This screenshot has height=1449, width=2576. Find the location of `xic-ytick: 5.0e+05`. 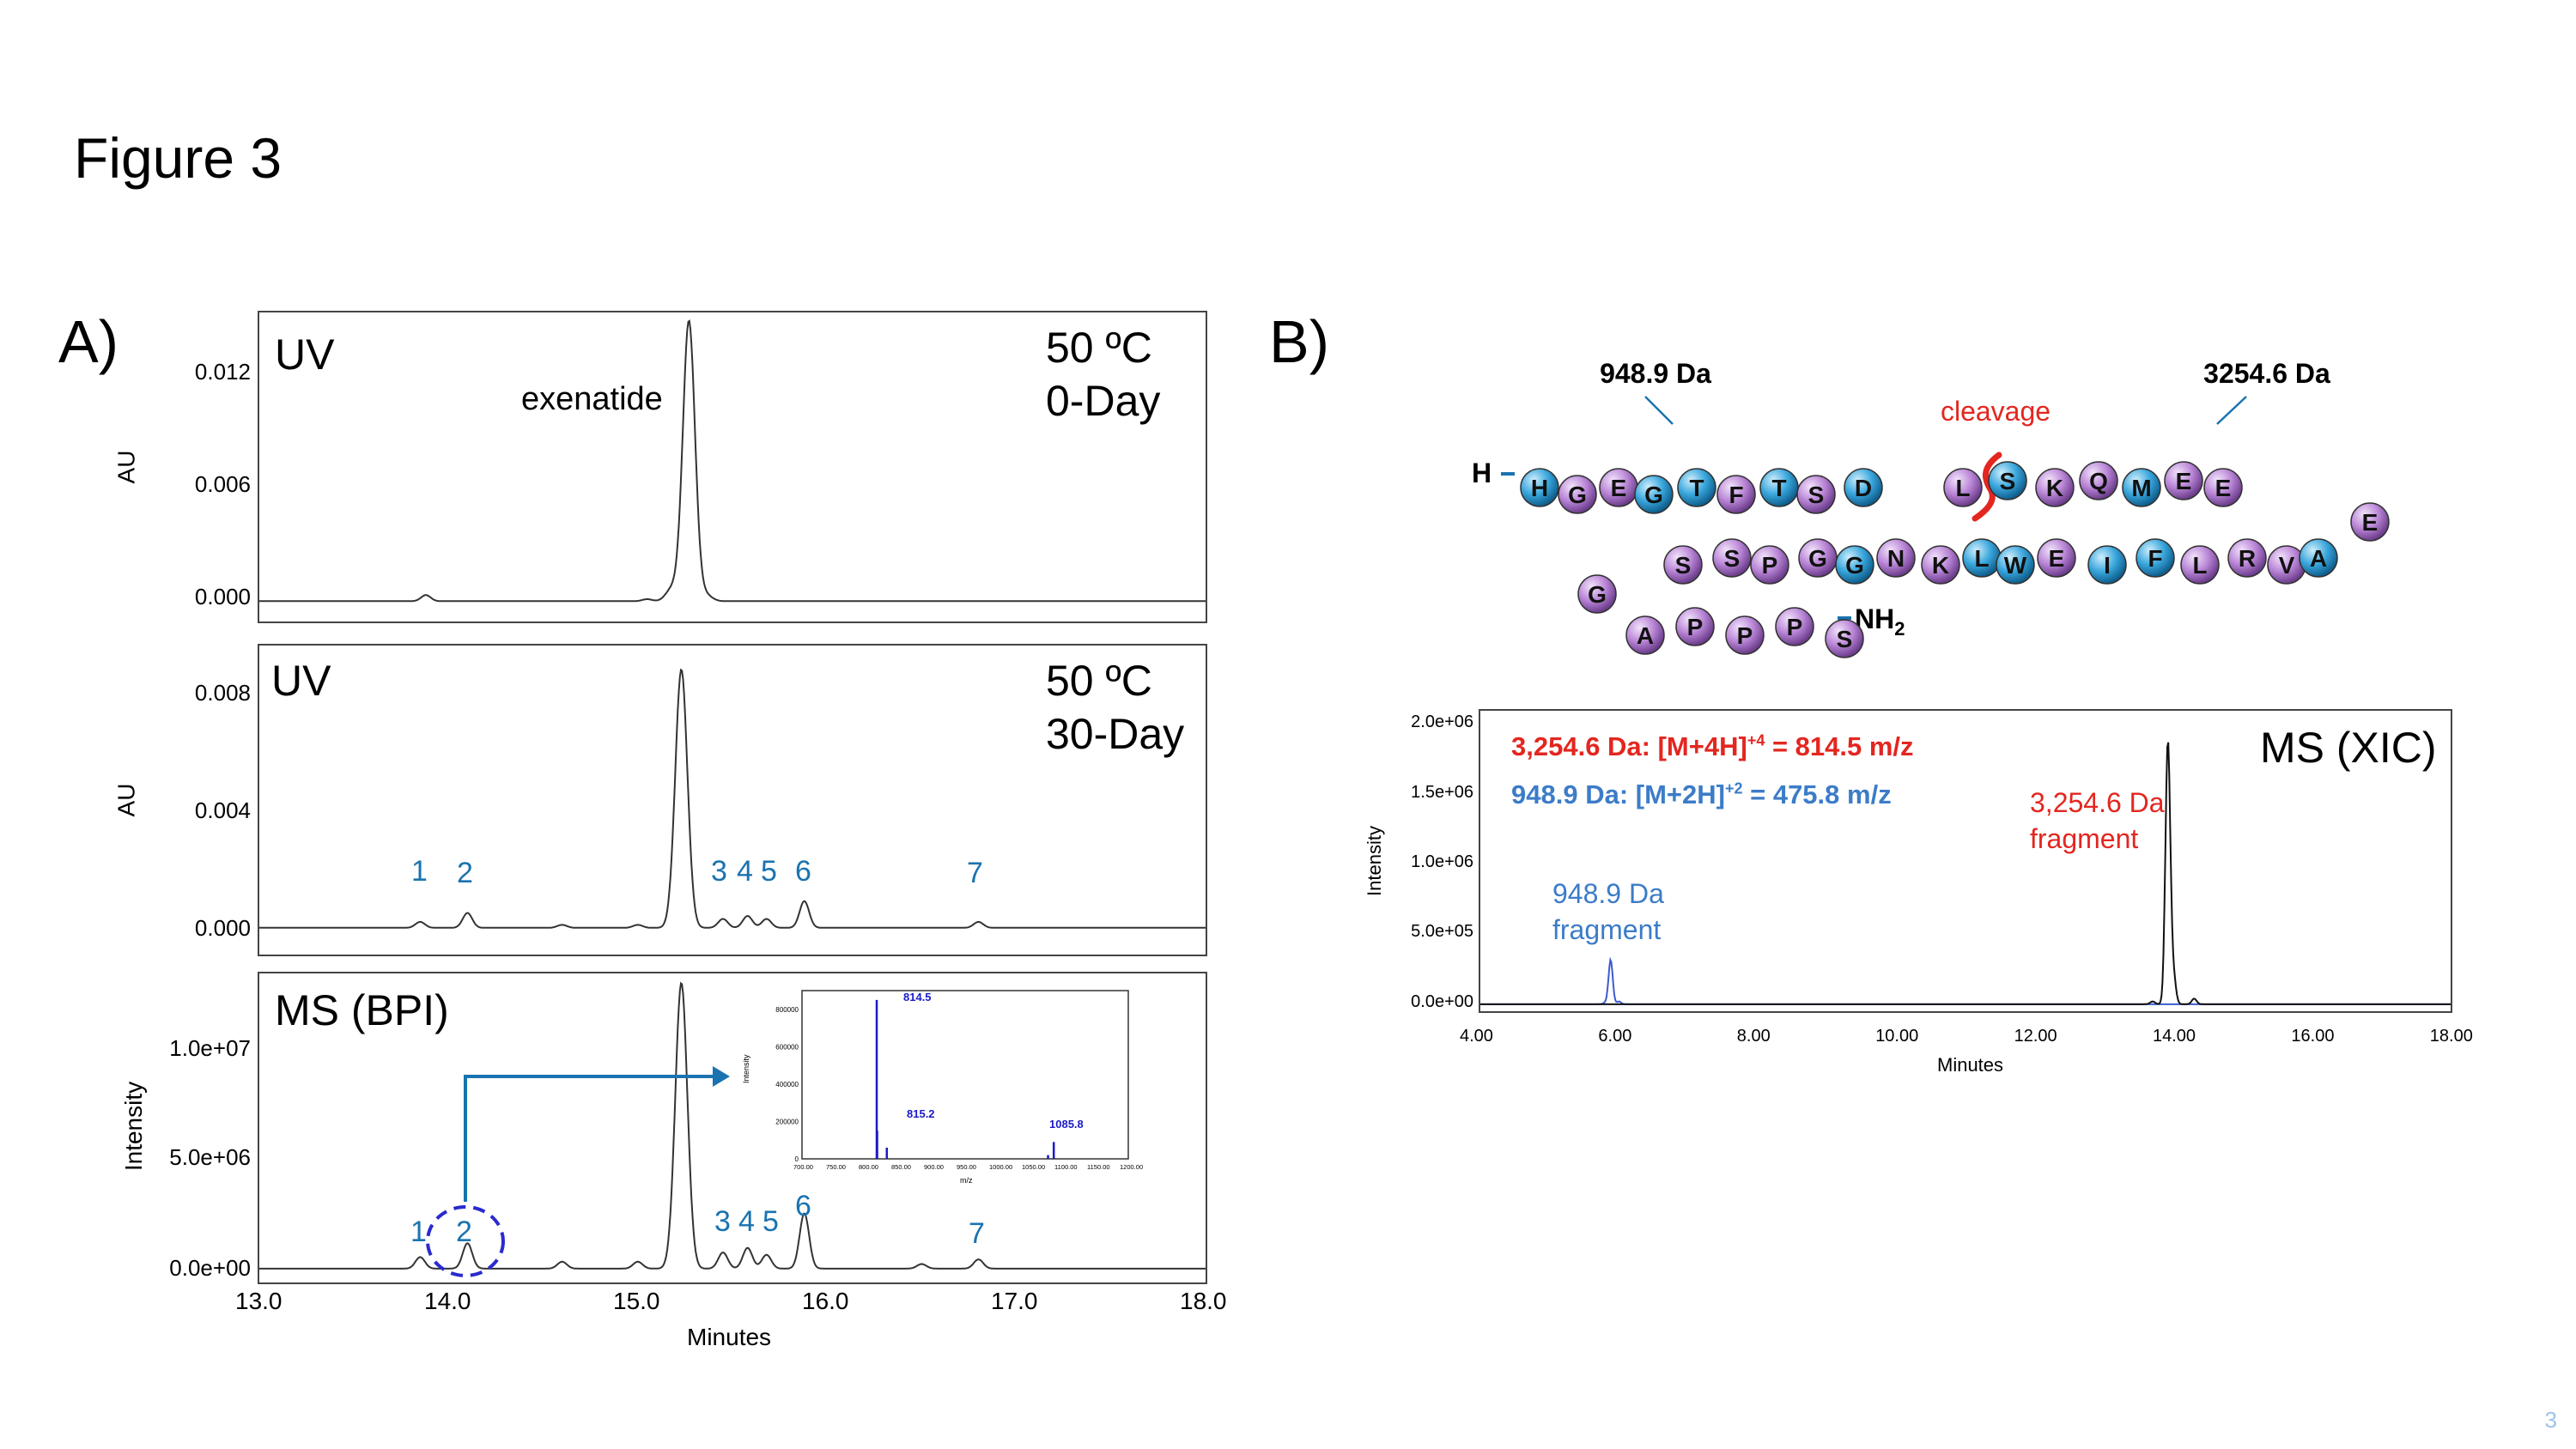

xic-ytick: 5.0e+05 is located at coordinates (1442, 932).